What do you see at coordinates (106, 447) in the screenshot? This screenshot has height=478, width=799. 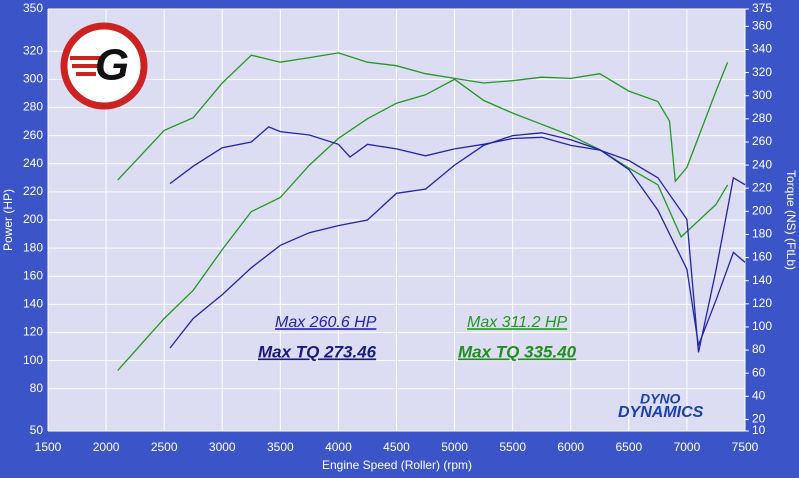 I see `x-tick-label: 2000` at bounding box center [106, 447].